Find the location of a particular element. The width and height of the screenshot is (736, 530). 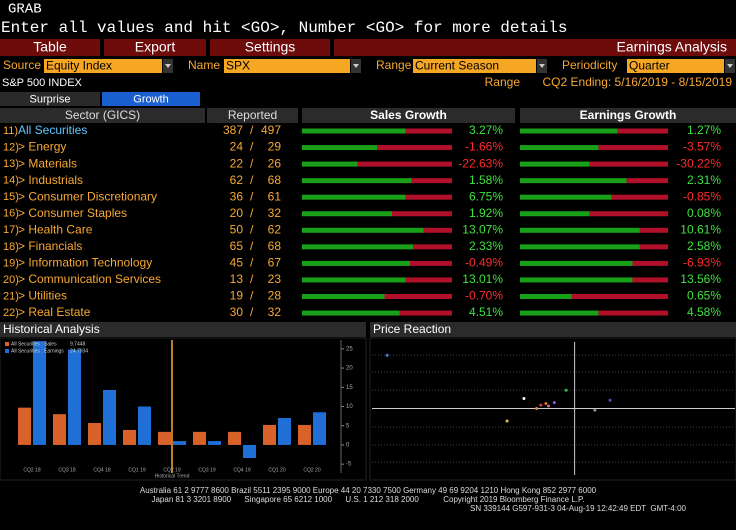

reported: 62 is located at coordinates (237, 180).